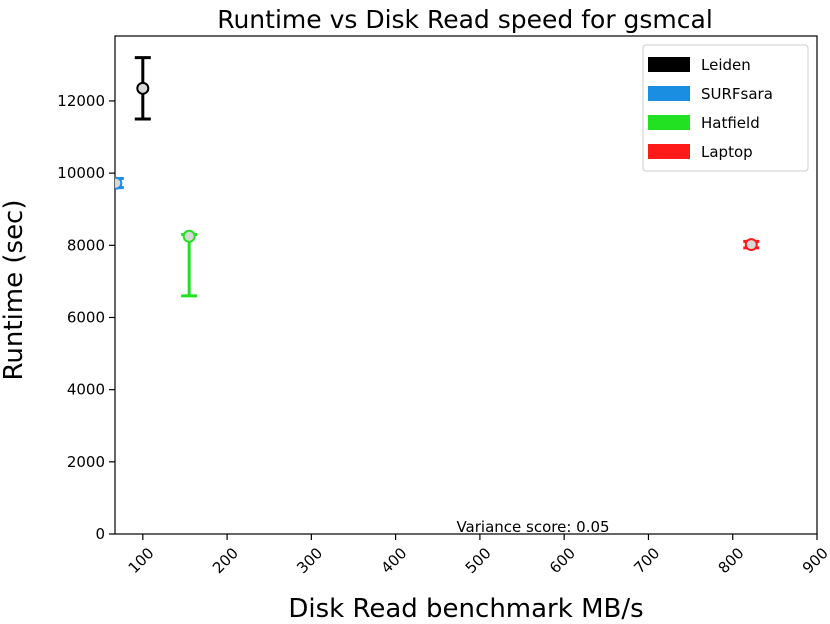 The width and height of the screenshot is (830, 624). I want to click on legend-swatch-leiden, so click(669, 64).